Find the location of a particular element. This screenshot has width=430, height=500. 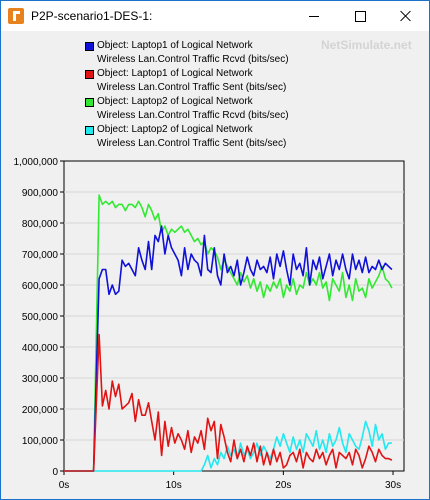

y-tick-label: 1,000,000 is located at coordinates (36, 162).